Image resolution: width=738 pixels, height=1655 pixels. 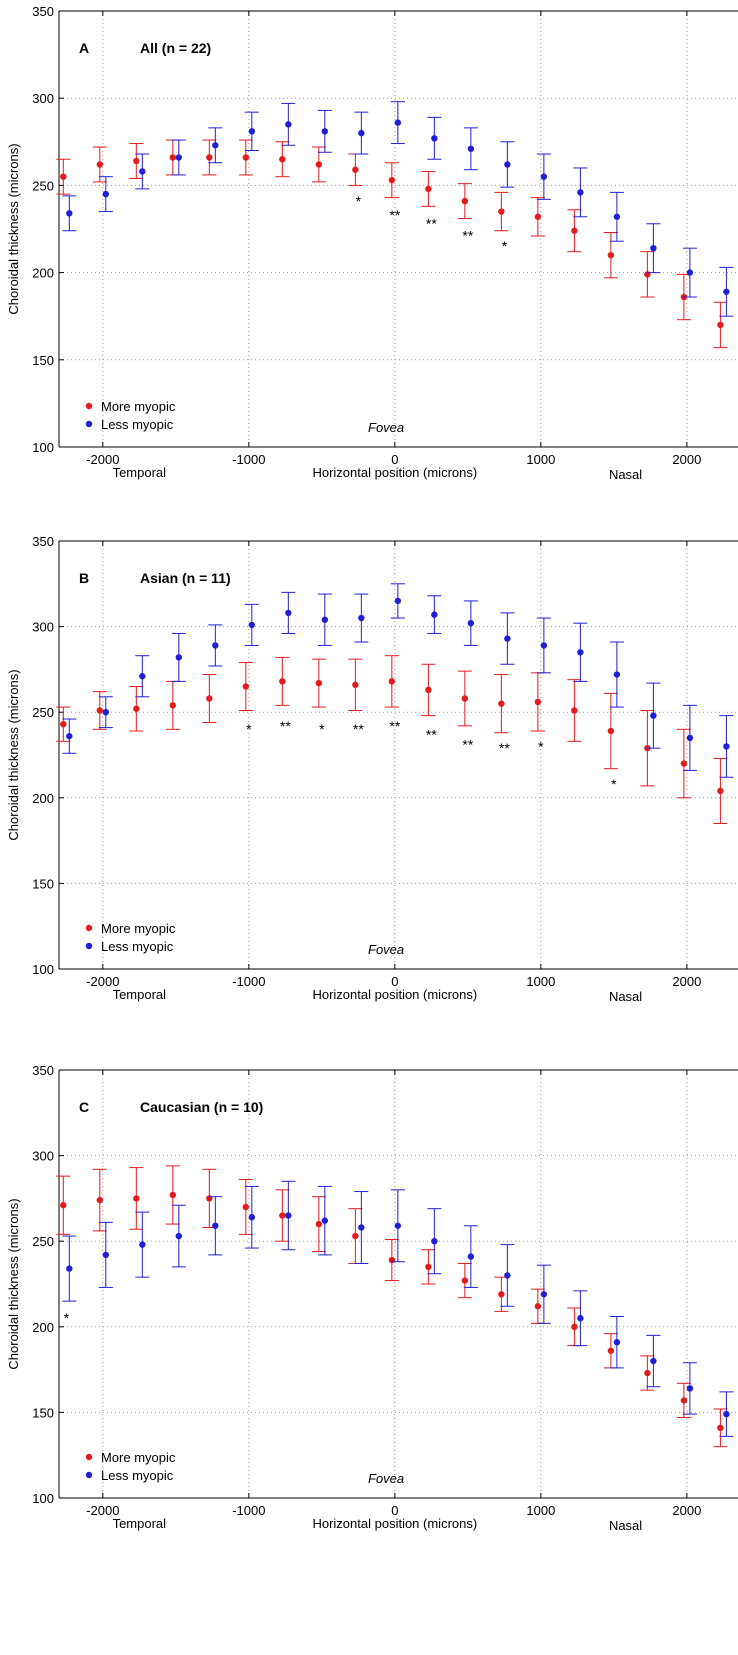 What do you see at coordinates (43, 712) in the screenshot?
I see `y-tick-label: 250` at bounding box center [43, 712].